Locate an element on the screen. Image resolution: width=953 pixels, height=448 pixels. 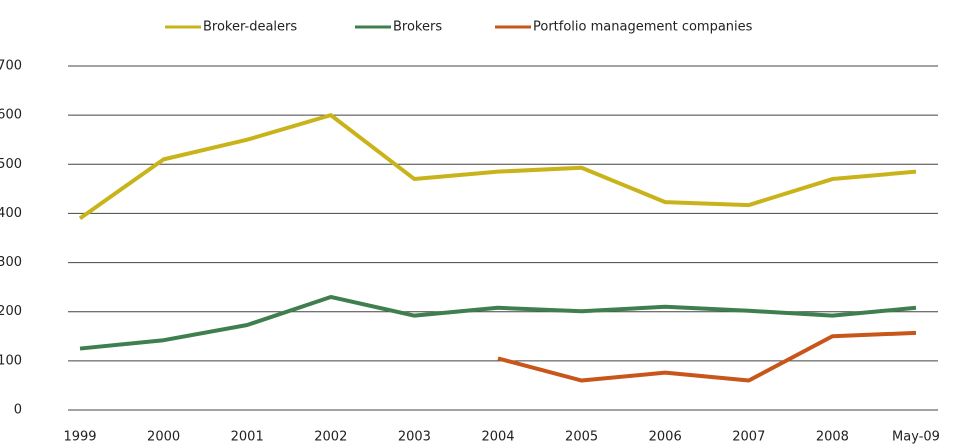
x-tick-label: 2002 is located at coordinates (330, 437).